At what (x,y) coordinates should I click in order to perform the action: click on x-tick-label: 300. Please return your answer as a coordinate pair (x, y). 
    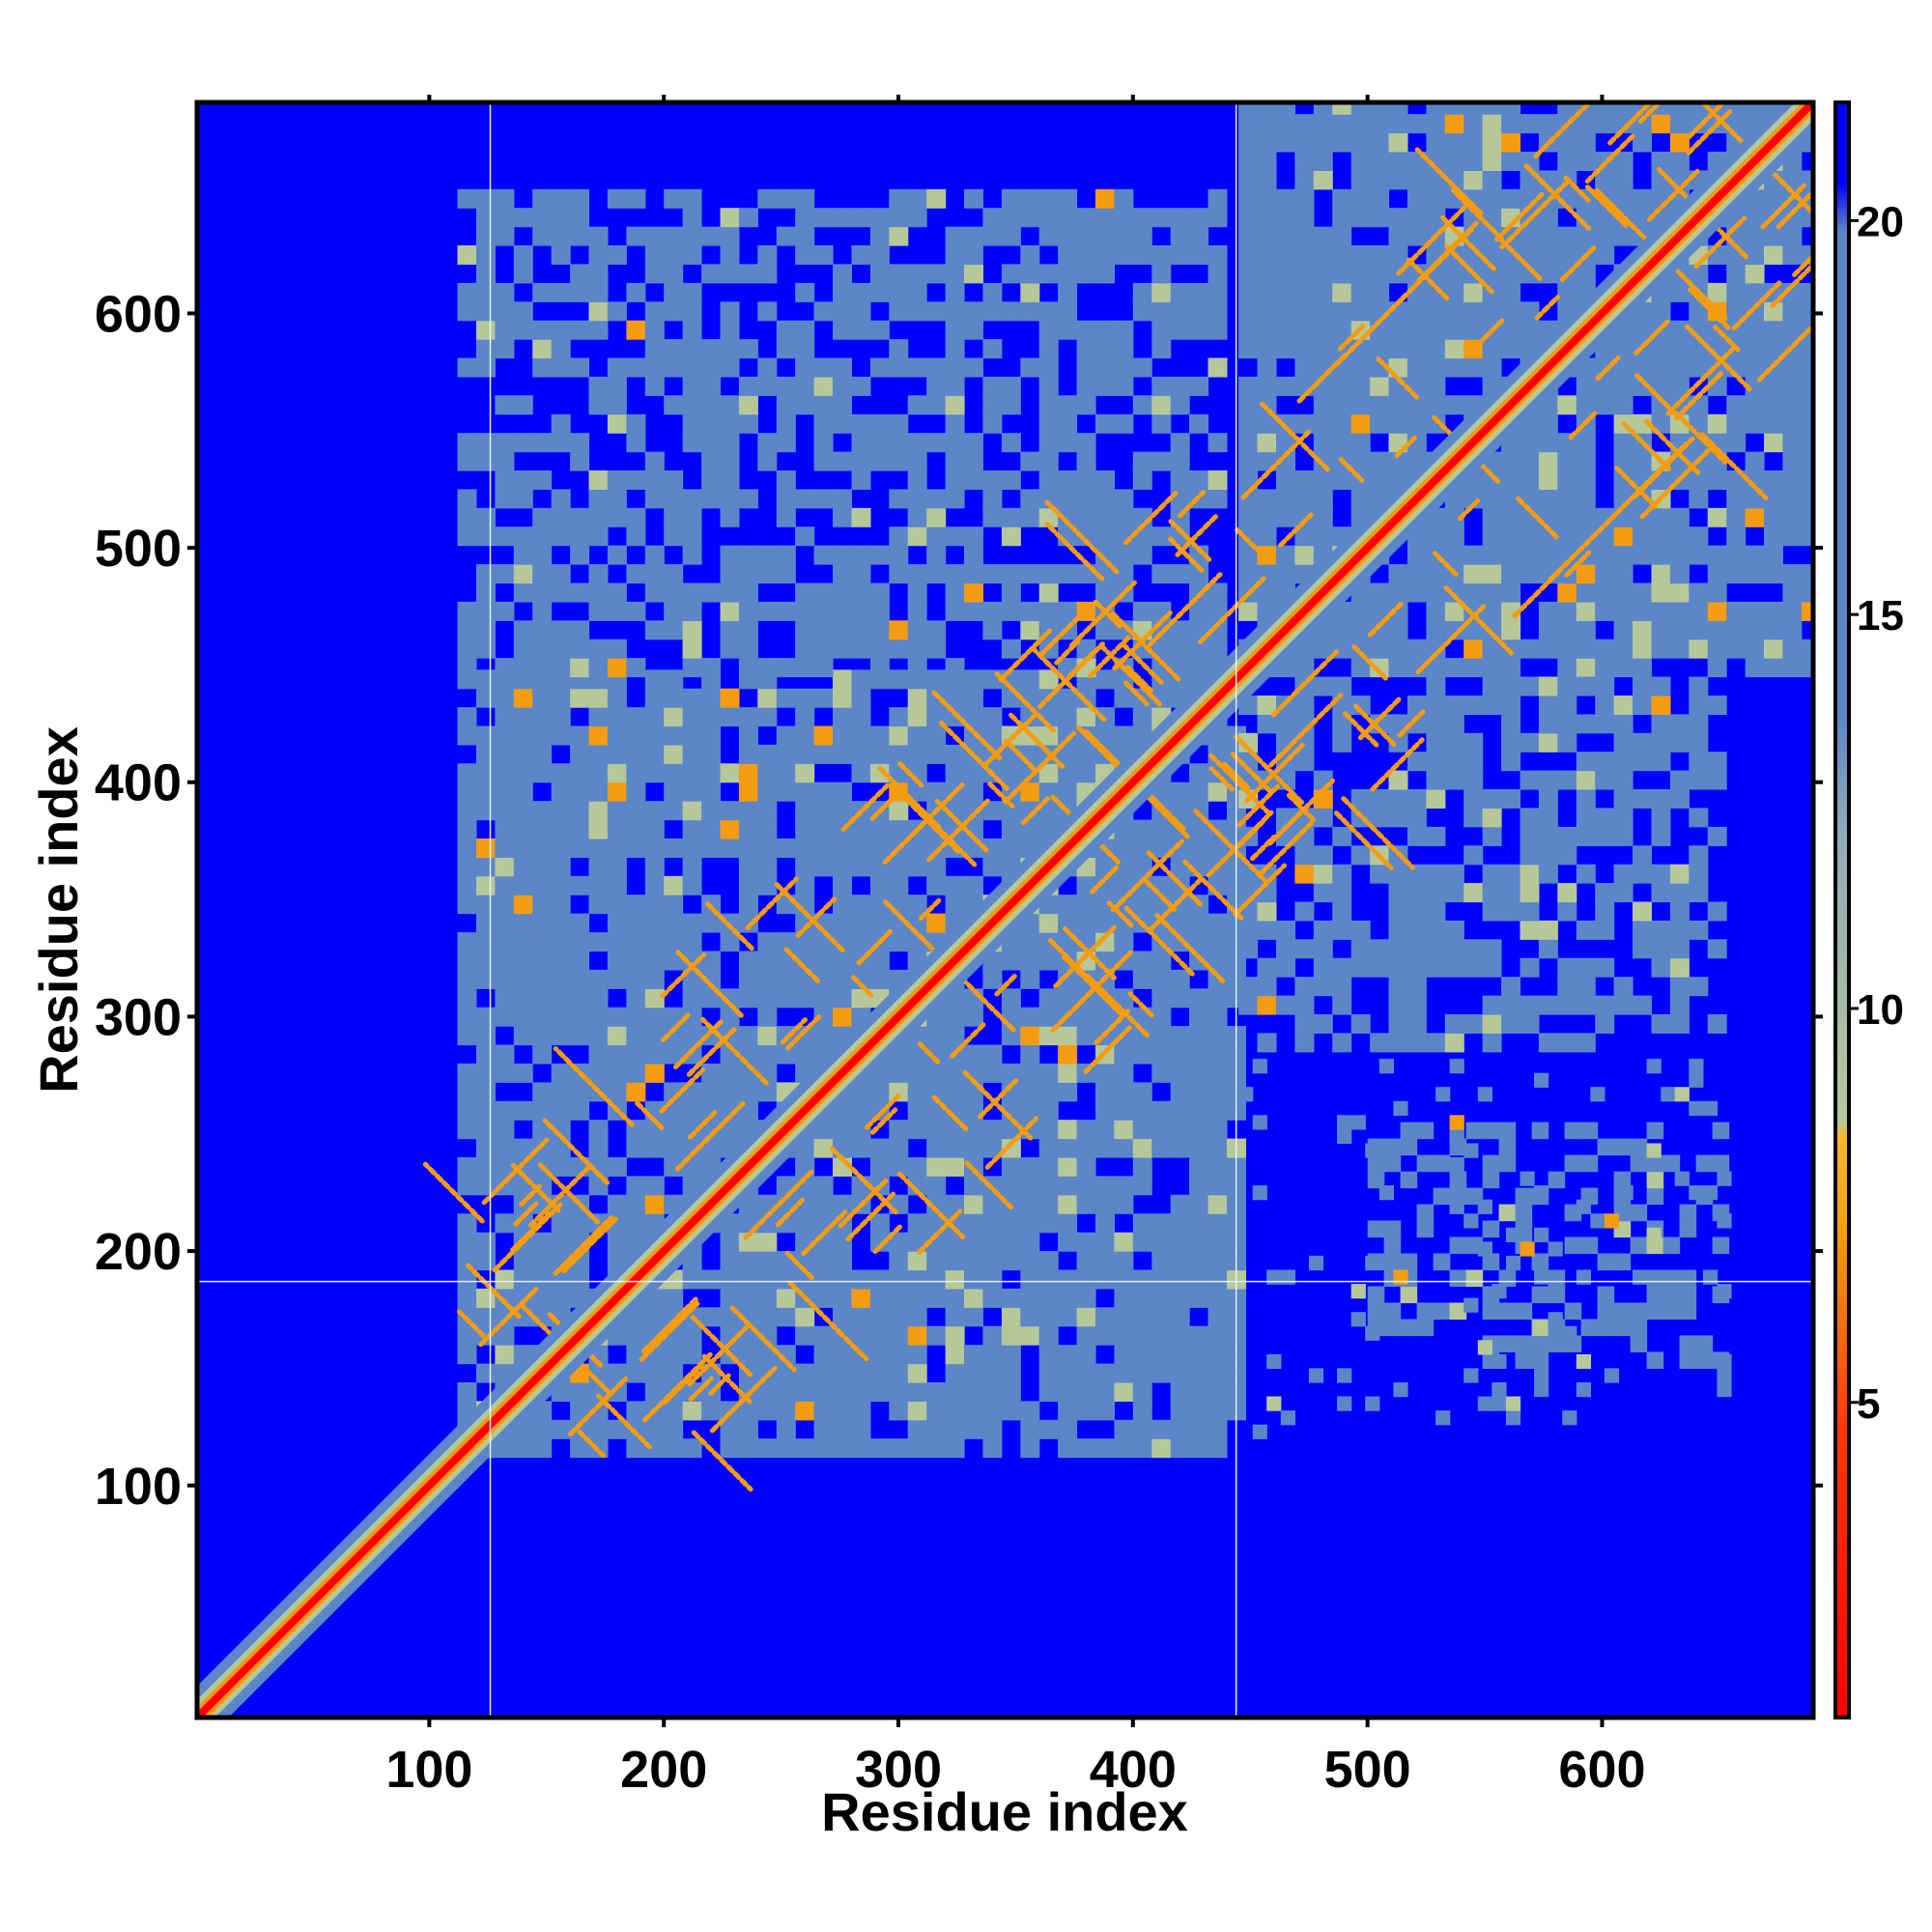
    Looking at the image, I should click on (898, 1770).